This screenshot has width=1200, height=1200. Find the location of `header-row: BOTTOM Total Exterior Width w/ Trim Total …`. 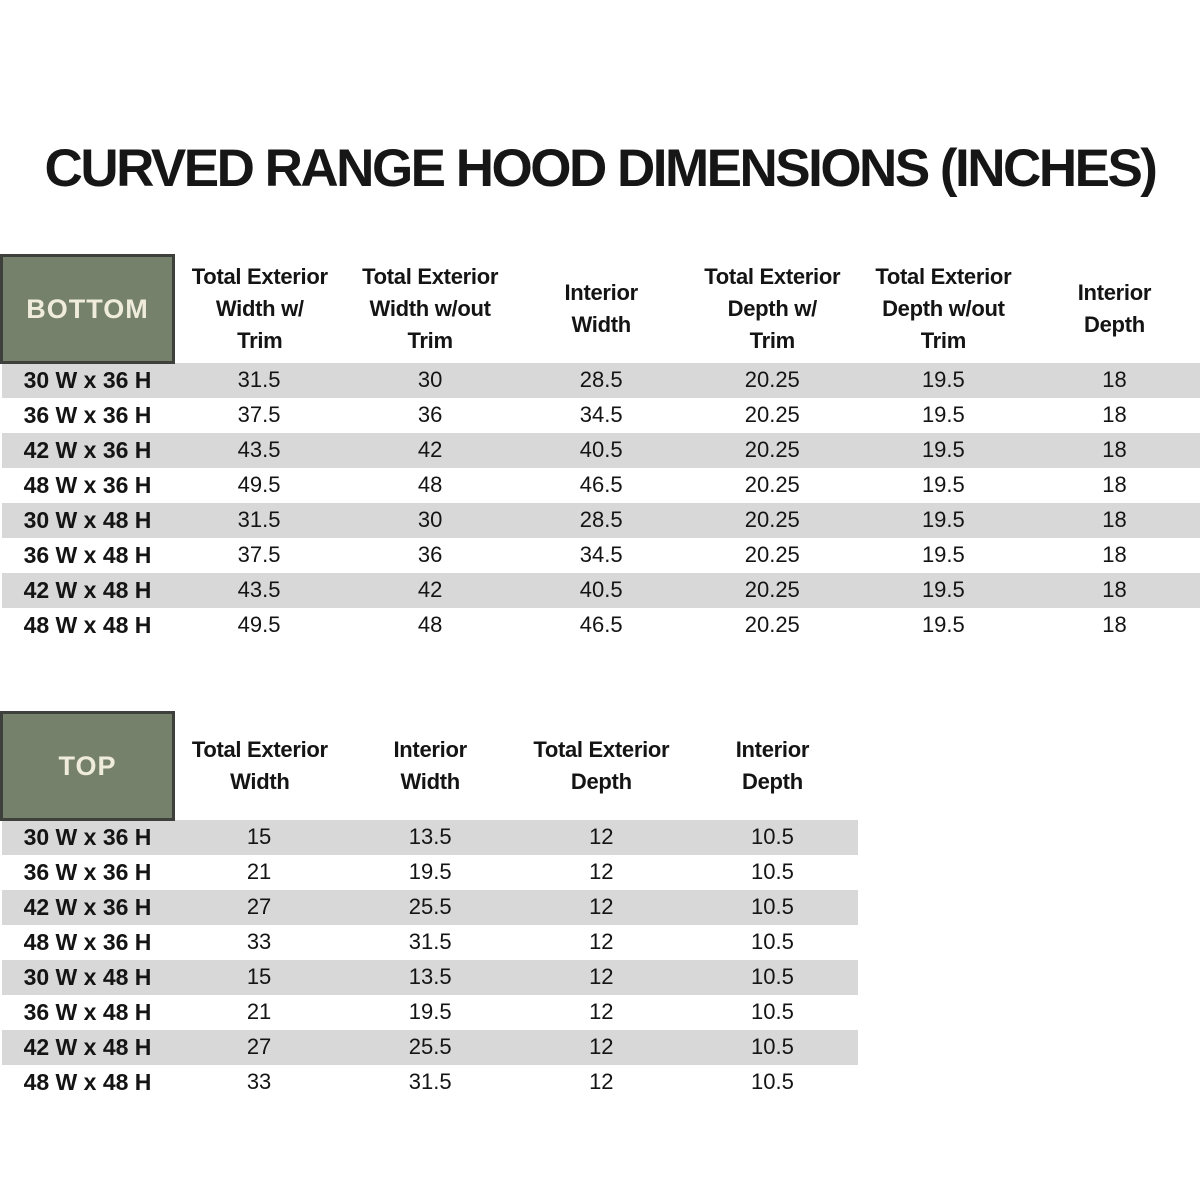

header-row: BOTTOM Total Exterior Width w/ Trim Total … is located at coordinates (600, 309).